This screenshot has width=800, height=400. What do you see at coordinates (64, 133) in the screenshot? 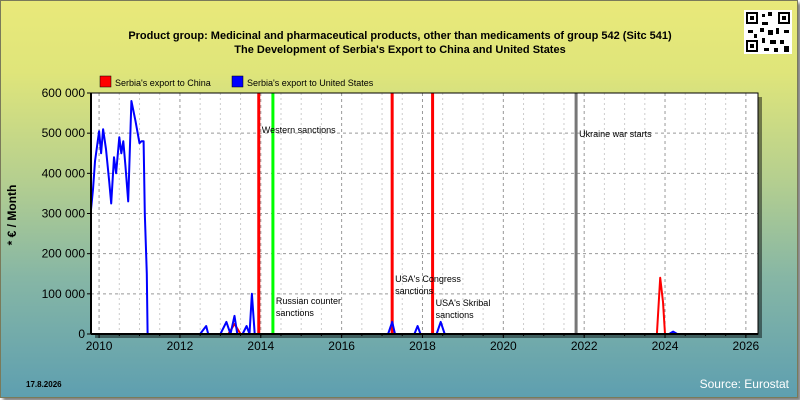
I see `y-tick-label: 500 000` at bounding box center [64, 133].